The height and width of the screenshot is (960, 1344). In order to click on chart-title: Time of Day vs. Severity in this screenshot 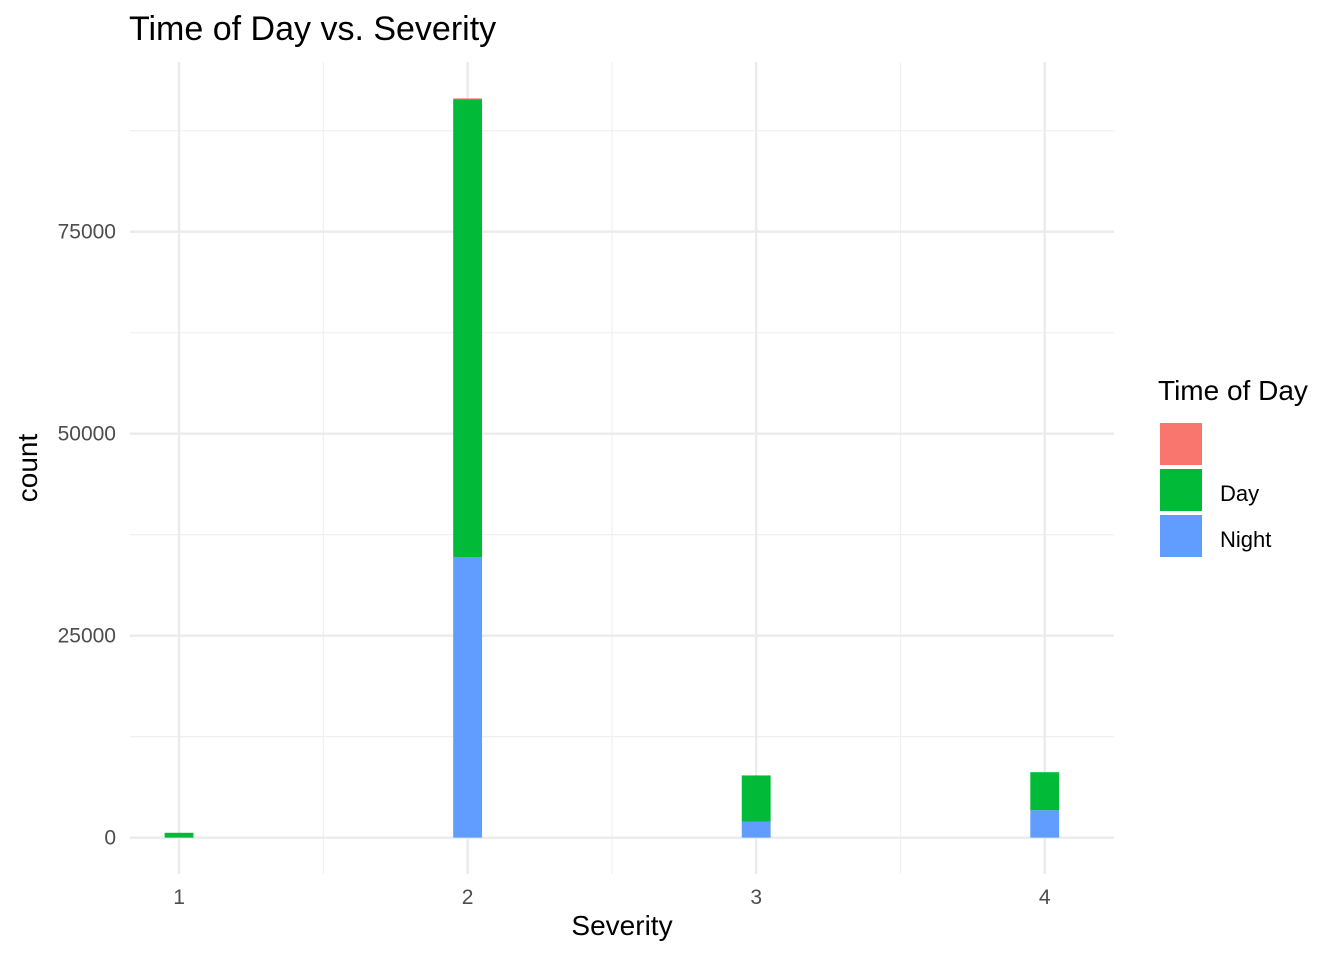, I will do `click(313, 29)`.